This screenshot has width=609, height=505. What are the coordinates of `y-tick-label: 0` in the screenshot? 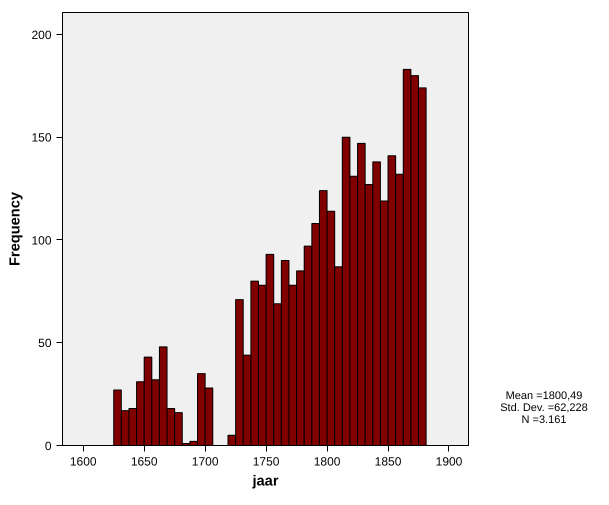 It's located at (48, 446).